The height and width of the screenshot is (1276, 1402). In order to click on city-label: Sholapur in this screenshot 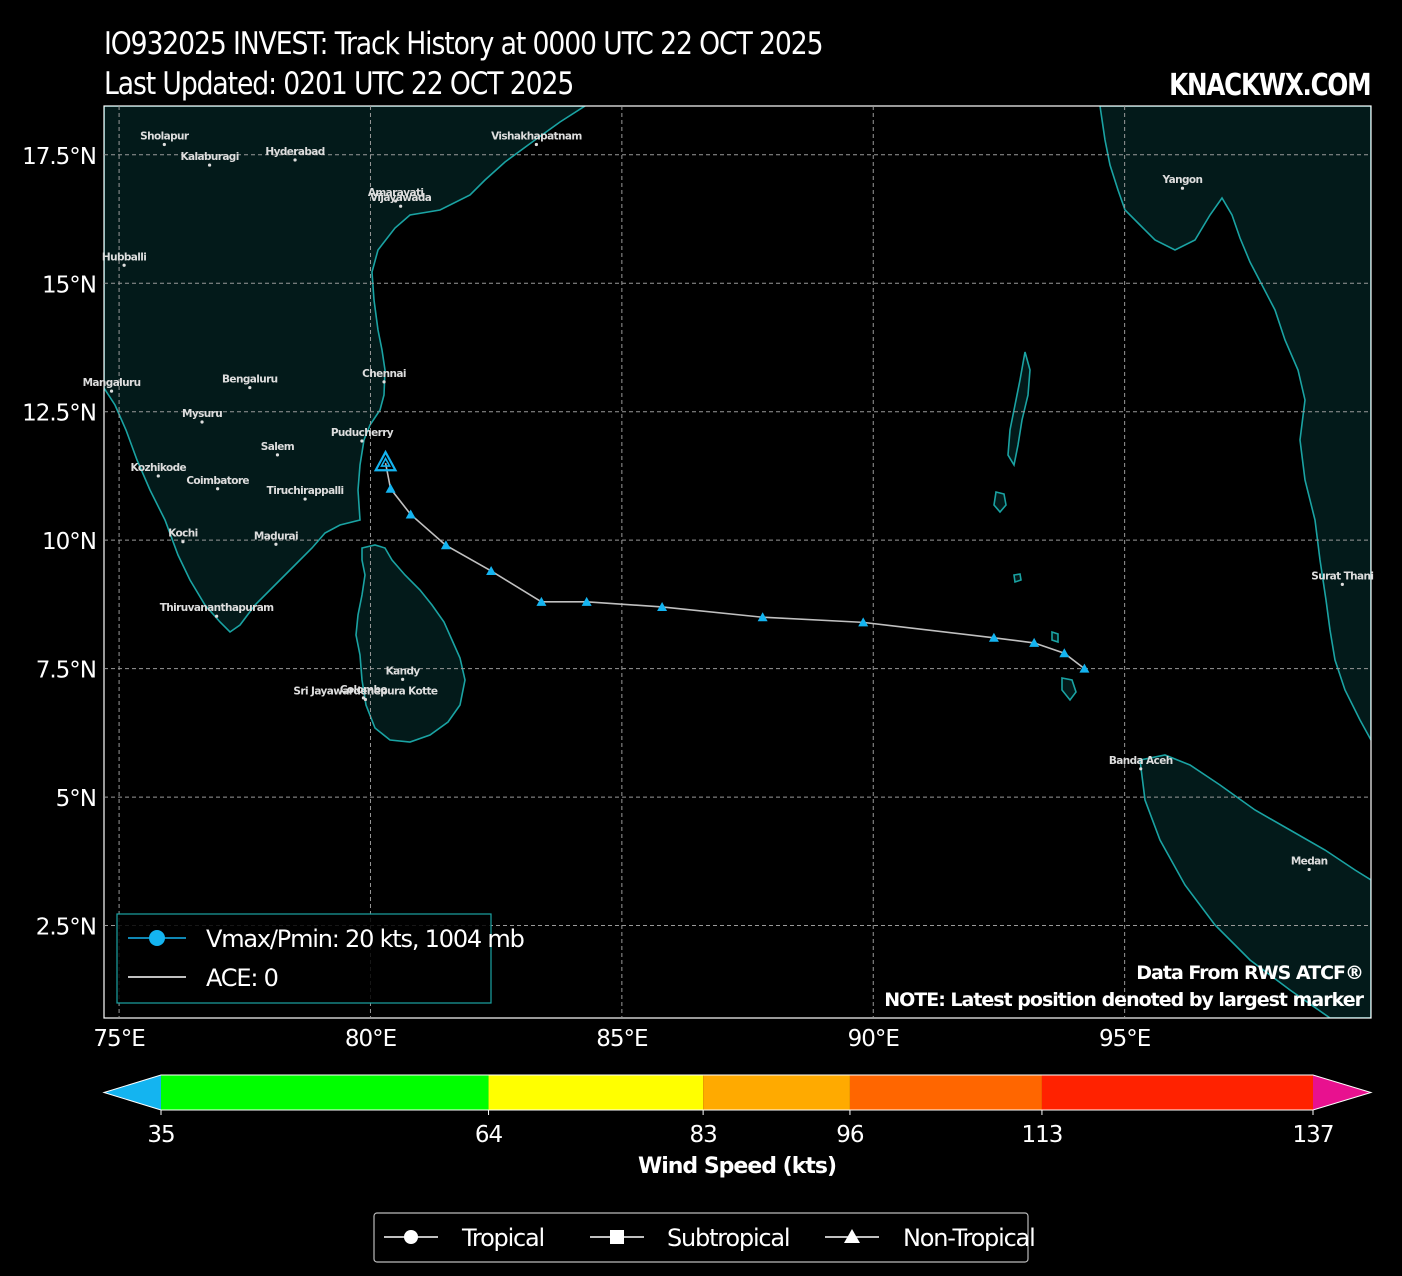, I will do `click(165, 137)`.